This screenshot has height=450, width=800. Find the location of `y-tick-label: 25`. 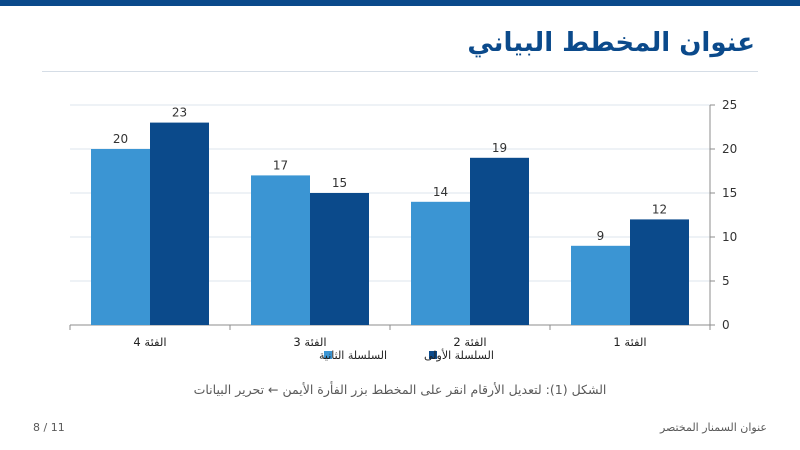

y-tick-label: 25 is located at coordinates (729, 105).